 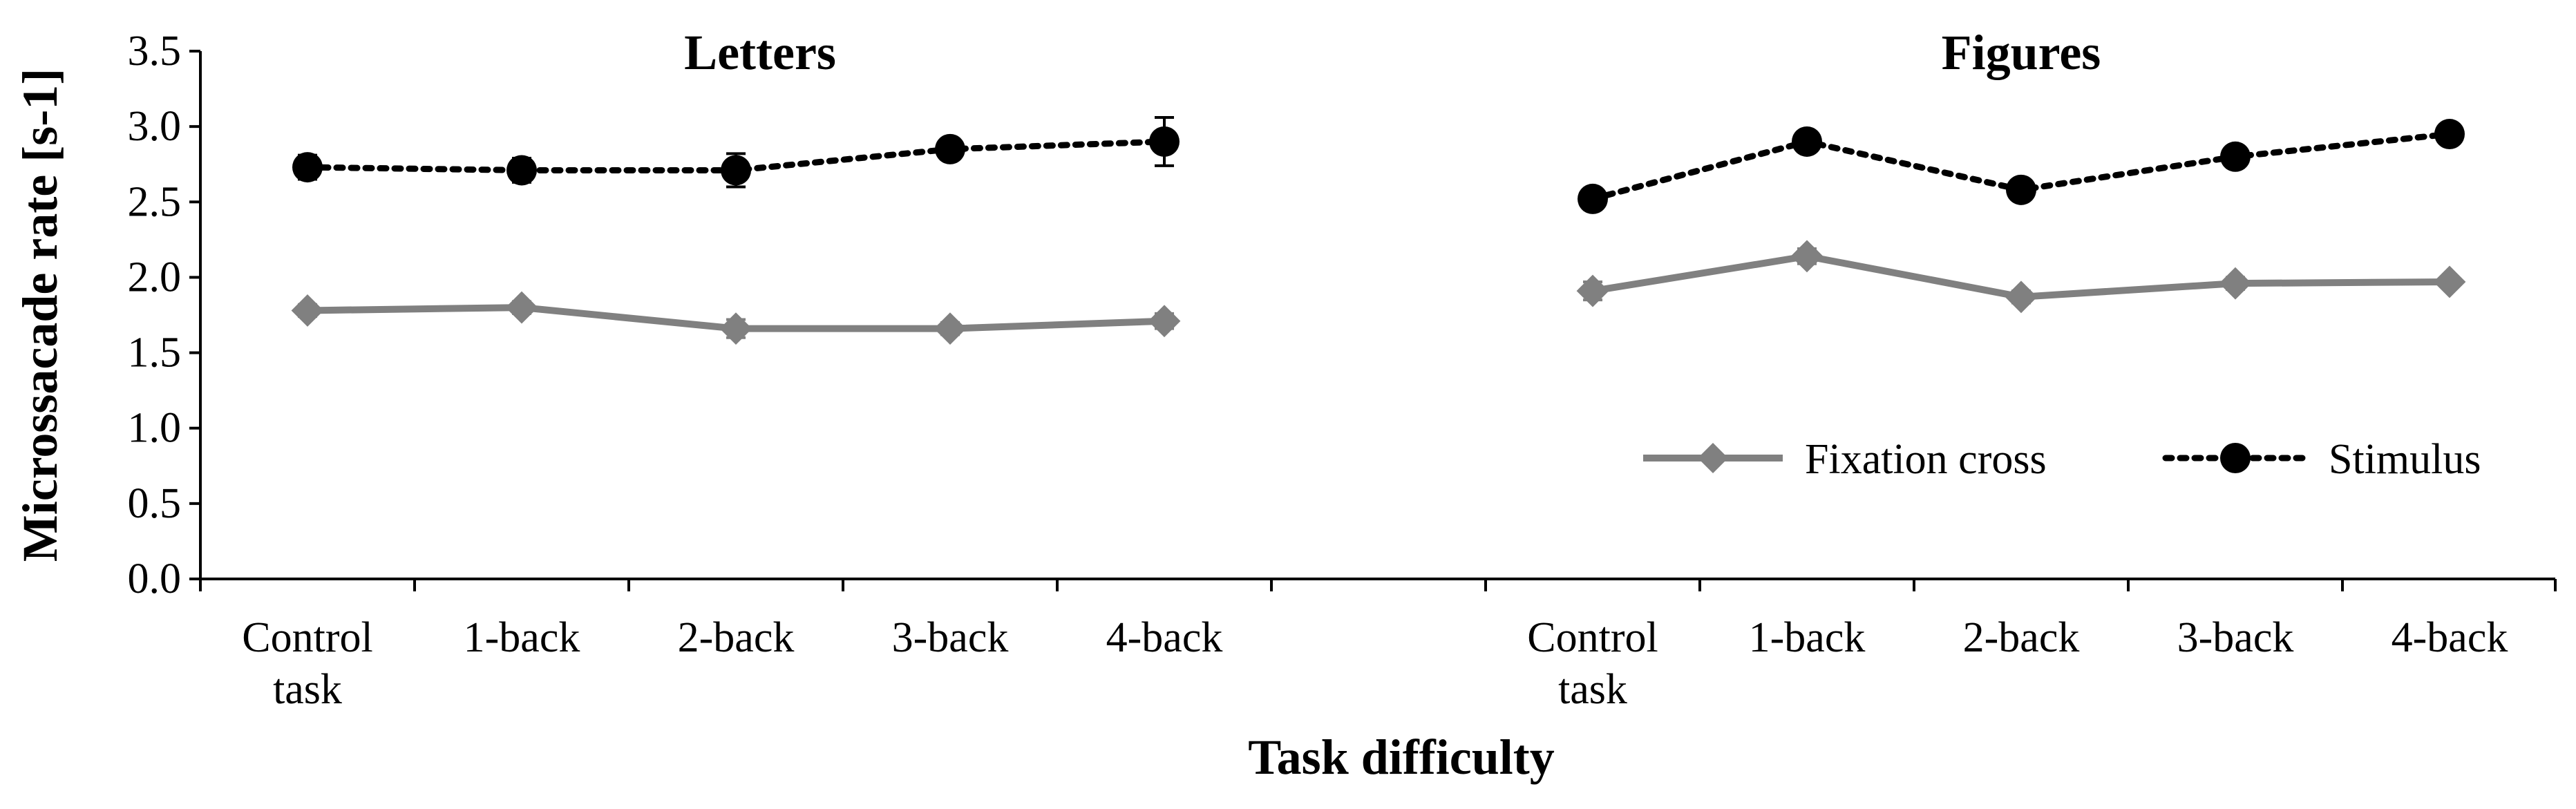 I want to click on y-tick-label: 1.5, so click(x=155, y=353).